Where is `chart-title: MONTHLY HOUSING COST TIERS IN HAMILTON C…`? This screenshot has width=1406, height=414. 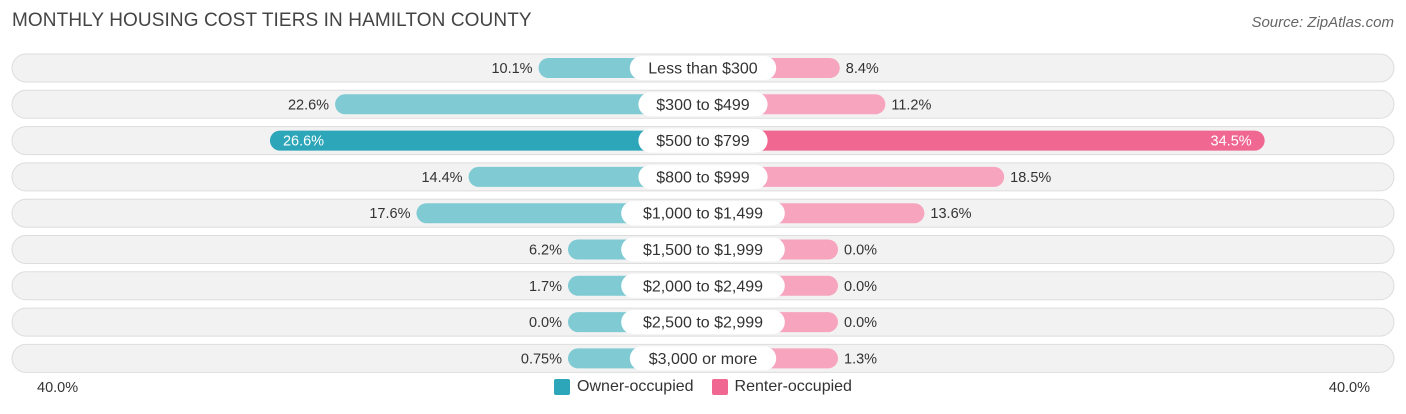
chart-title: MONTHLY HOUSING COST TIERS IN HAMILTON C… is located at coordinates (272, 20).